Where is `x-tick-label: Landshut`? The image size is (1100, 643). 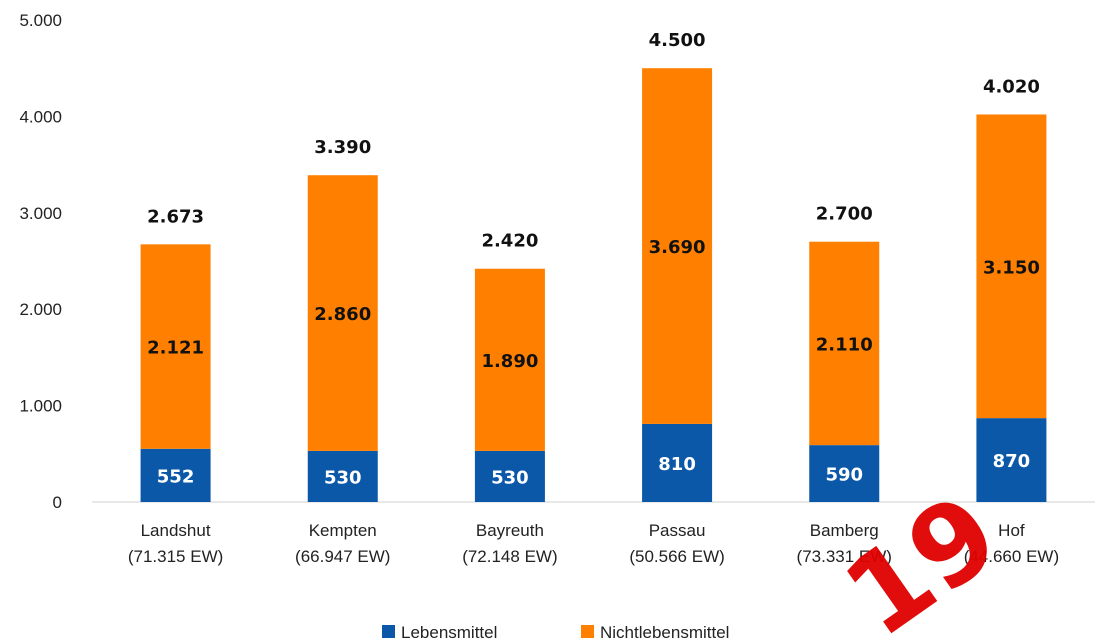
x-tick-label: Landshut is located at coordinates (176, 530).